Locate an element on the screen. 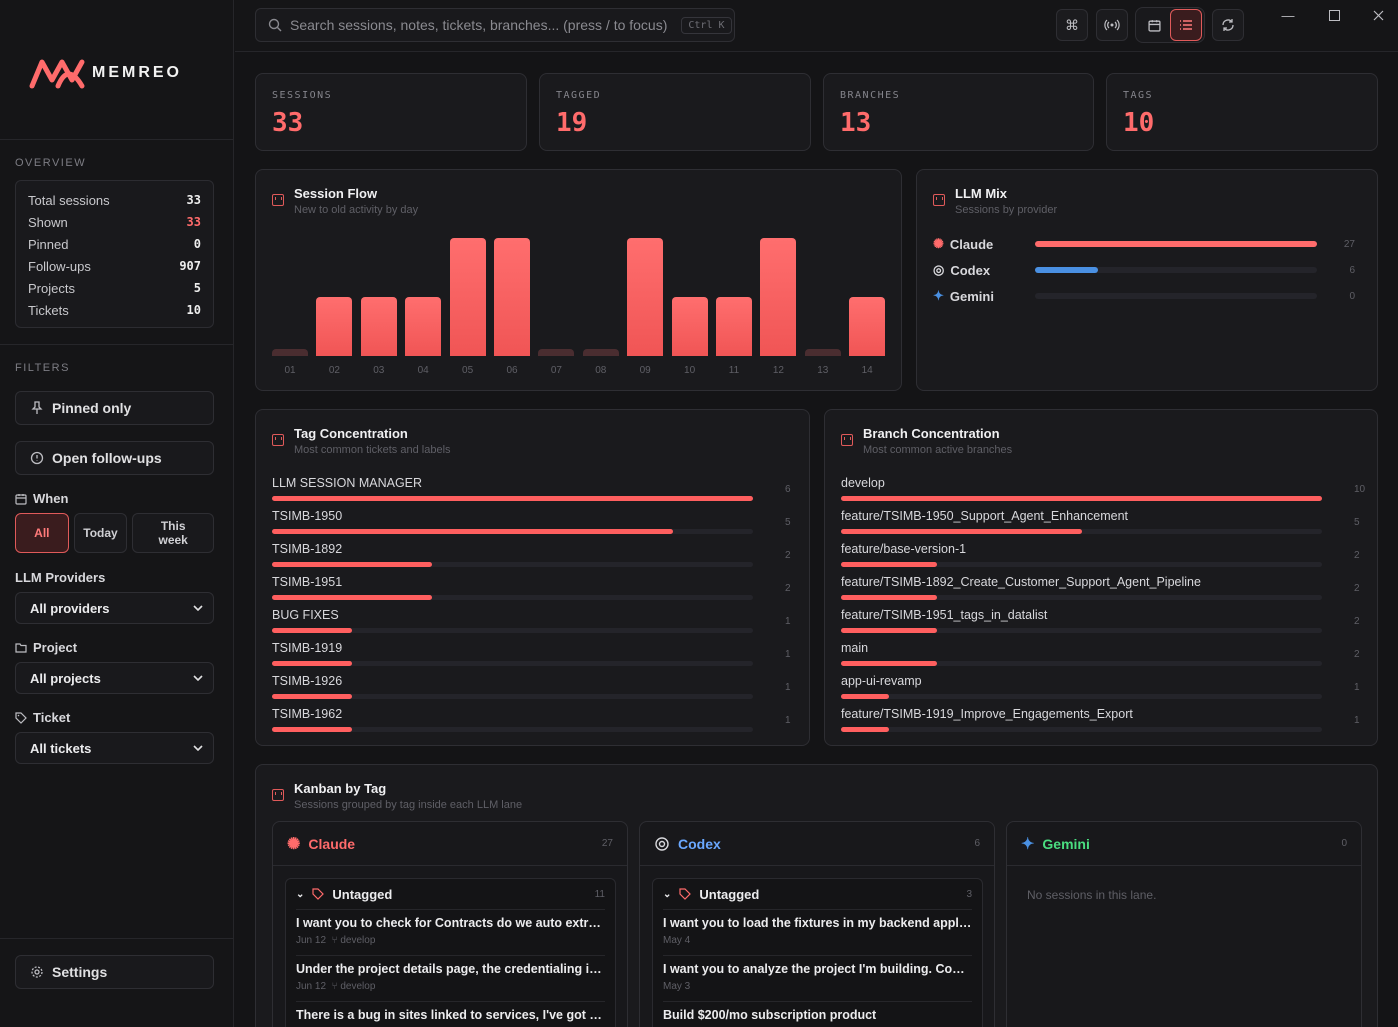  tags-row: TSIMB-1950 5 is located at coordinates (531, 521).